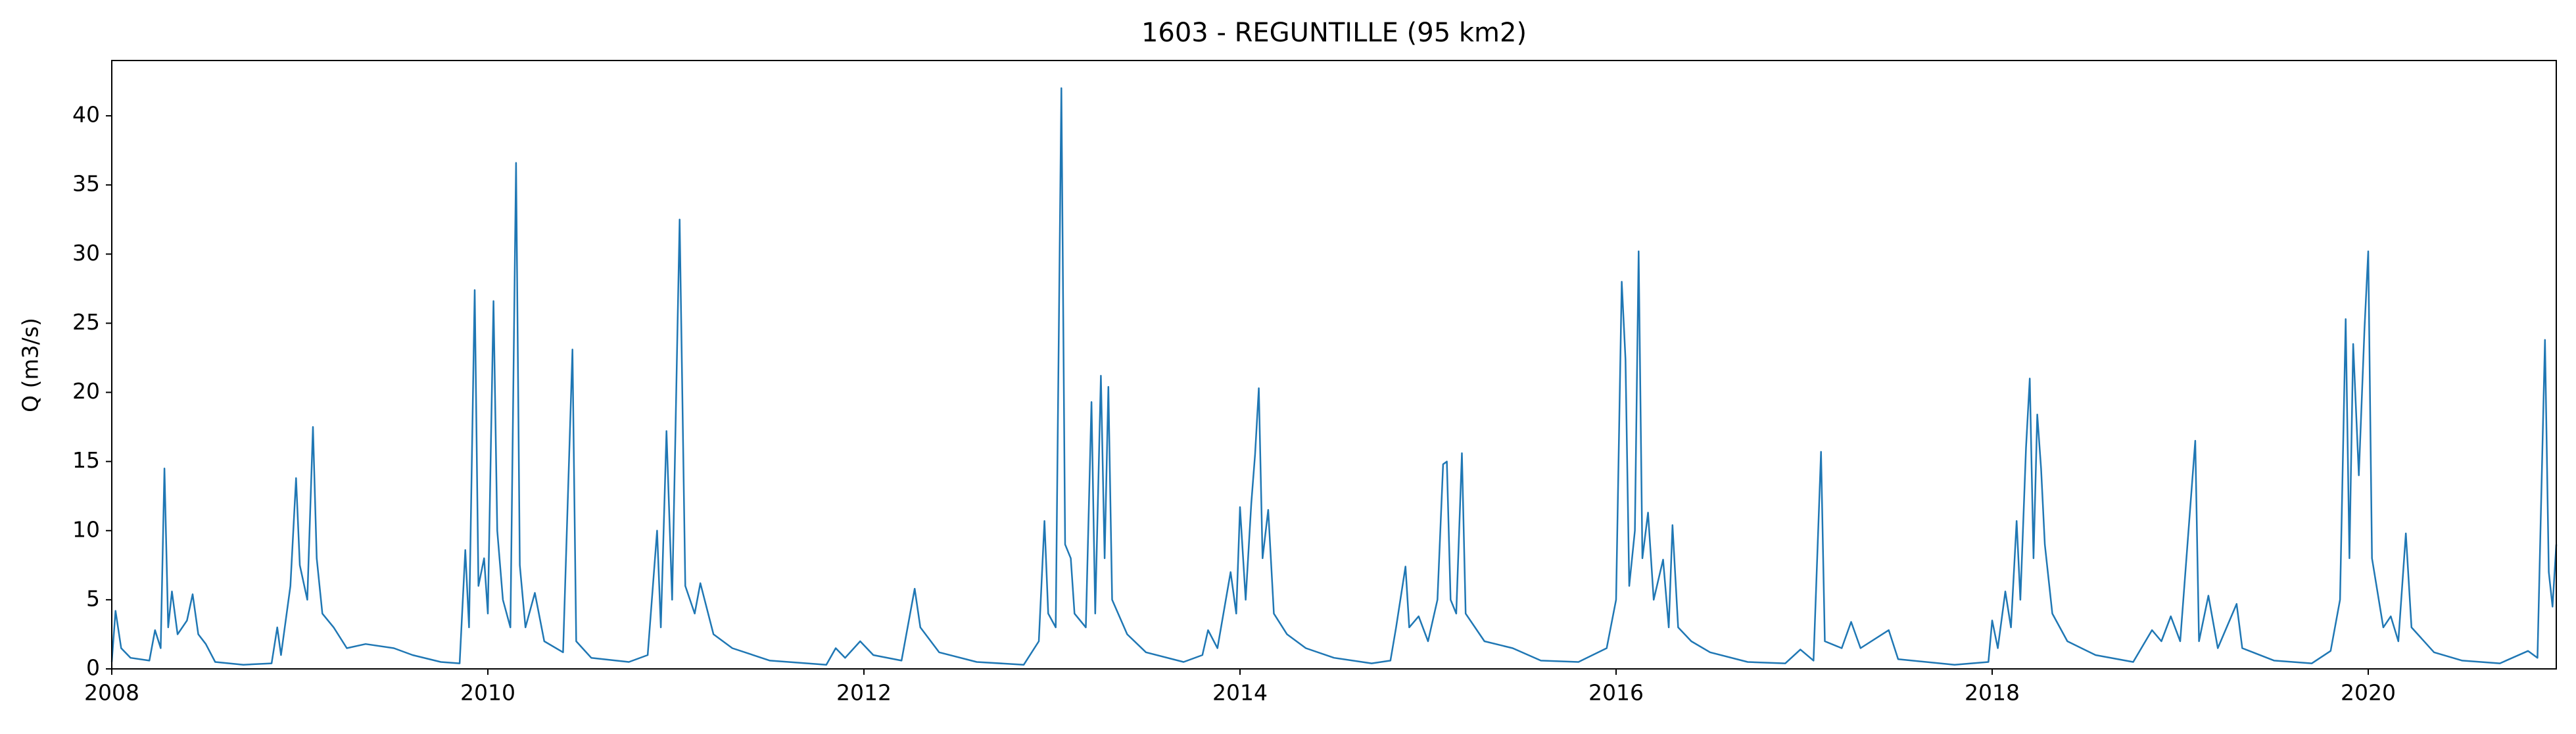 This screenshot has width=2576, height=734. Describe the element at coordinates (86, 184) in the screenshot. I see `y-tick-label: 35` at that location.